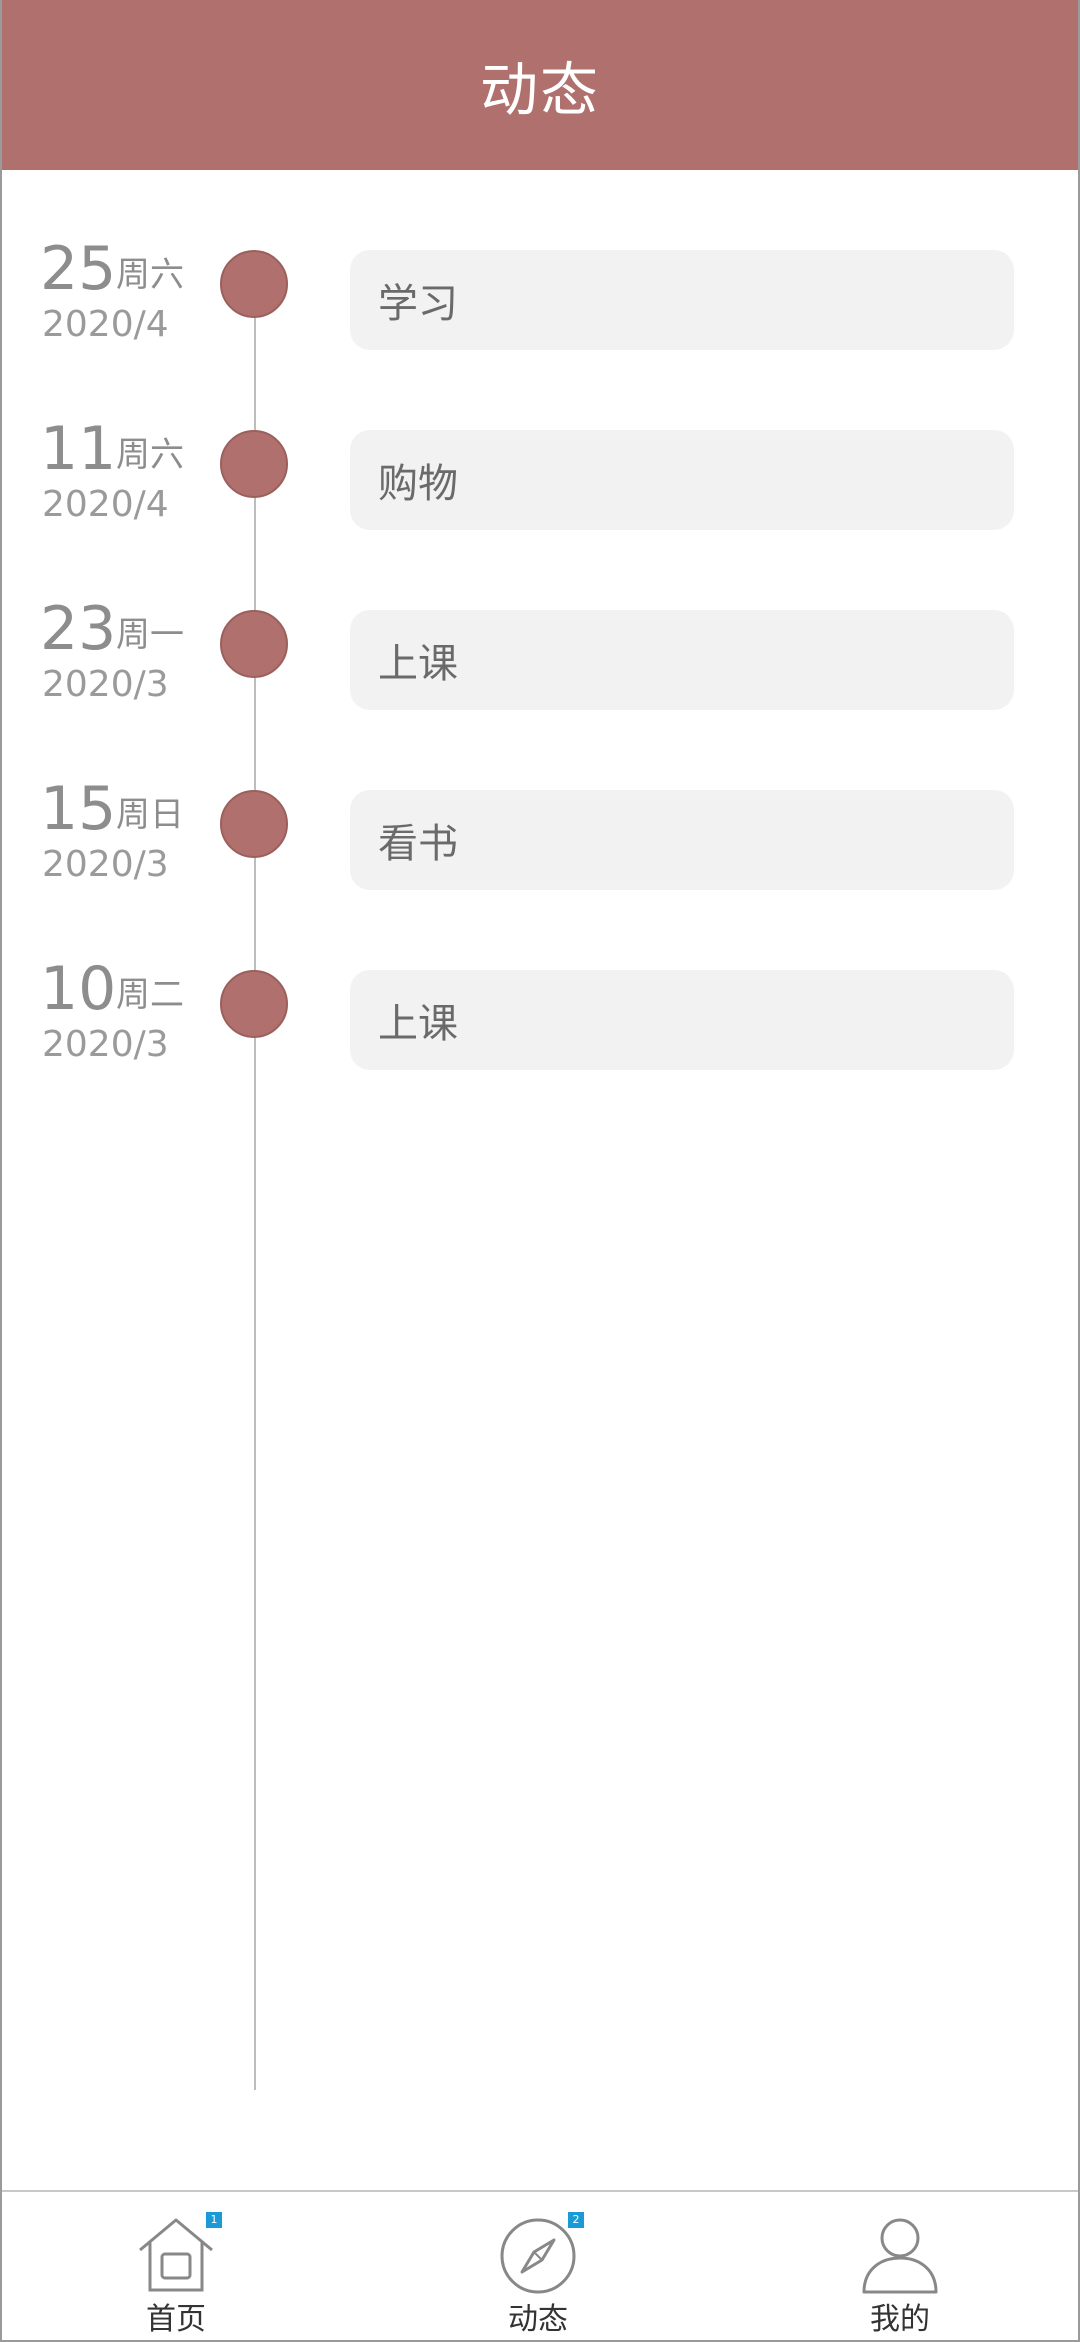  What do you see at coordinates (78, 629) in the screenshot?
I see `entry-day: 23` at bounding box center [78, 629].